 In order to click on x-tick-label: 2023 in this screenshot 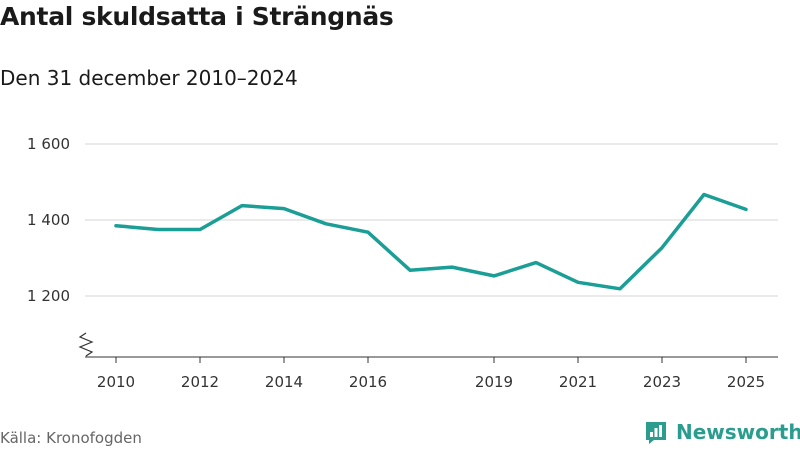, I will do `click(662, 382)`.